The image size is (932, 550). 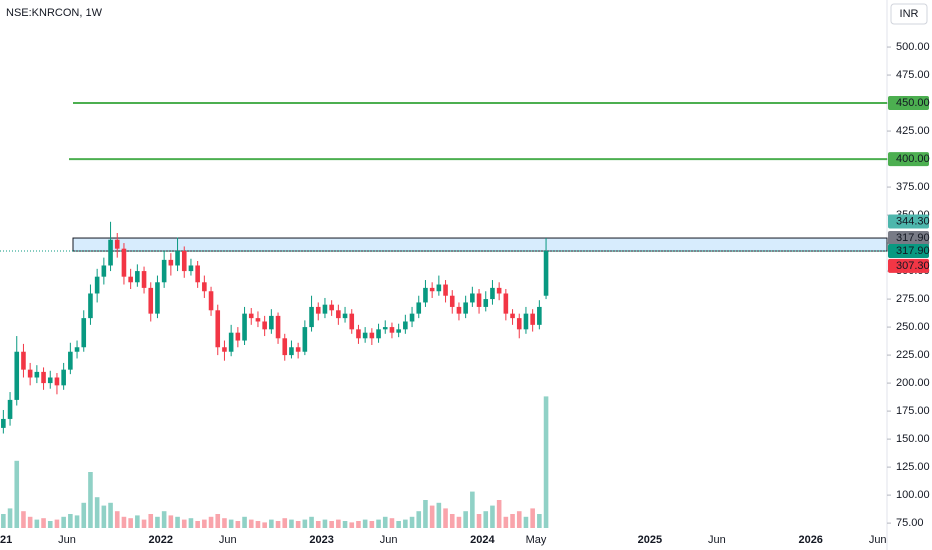 I want to click on x-tick-label: May, so click(x=536, y=540).